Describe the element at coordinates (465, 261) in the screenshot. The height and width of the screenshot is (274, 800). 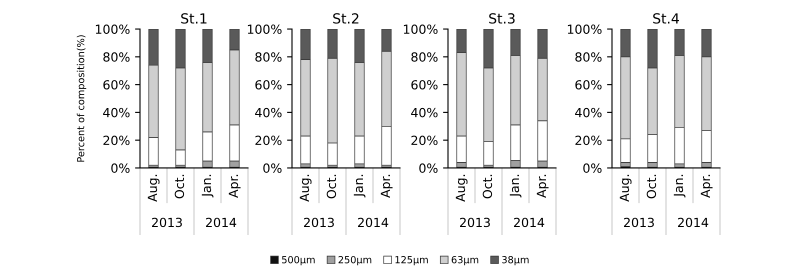
I see `legend-label: 63μm` at that location.